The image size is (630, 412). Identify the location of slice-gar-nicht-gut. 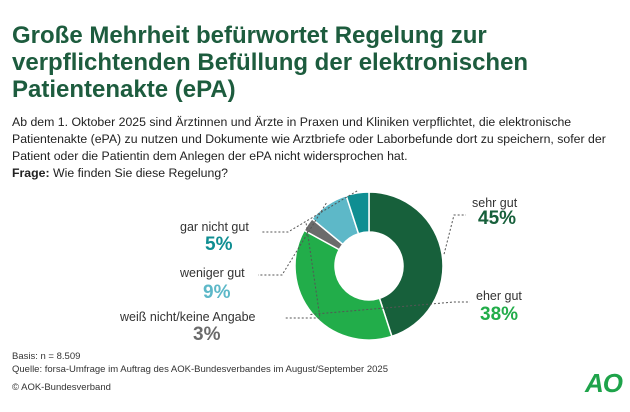
(357, 213).